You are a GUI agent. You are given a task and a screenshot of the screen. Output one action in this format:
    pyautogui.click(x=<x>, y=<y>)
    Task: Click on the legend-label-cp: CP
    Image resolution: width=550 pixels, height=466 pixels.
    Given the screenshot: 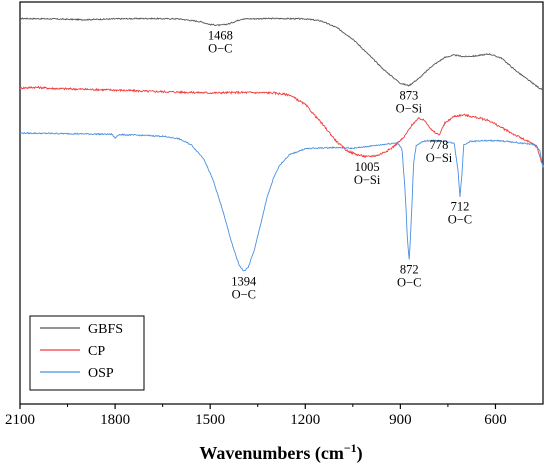 What is the action you would take?
    pyautogui.click(x=96, y=351)
    